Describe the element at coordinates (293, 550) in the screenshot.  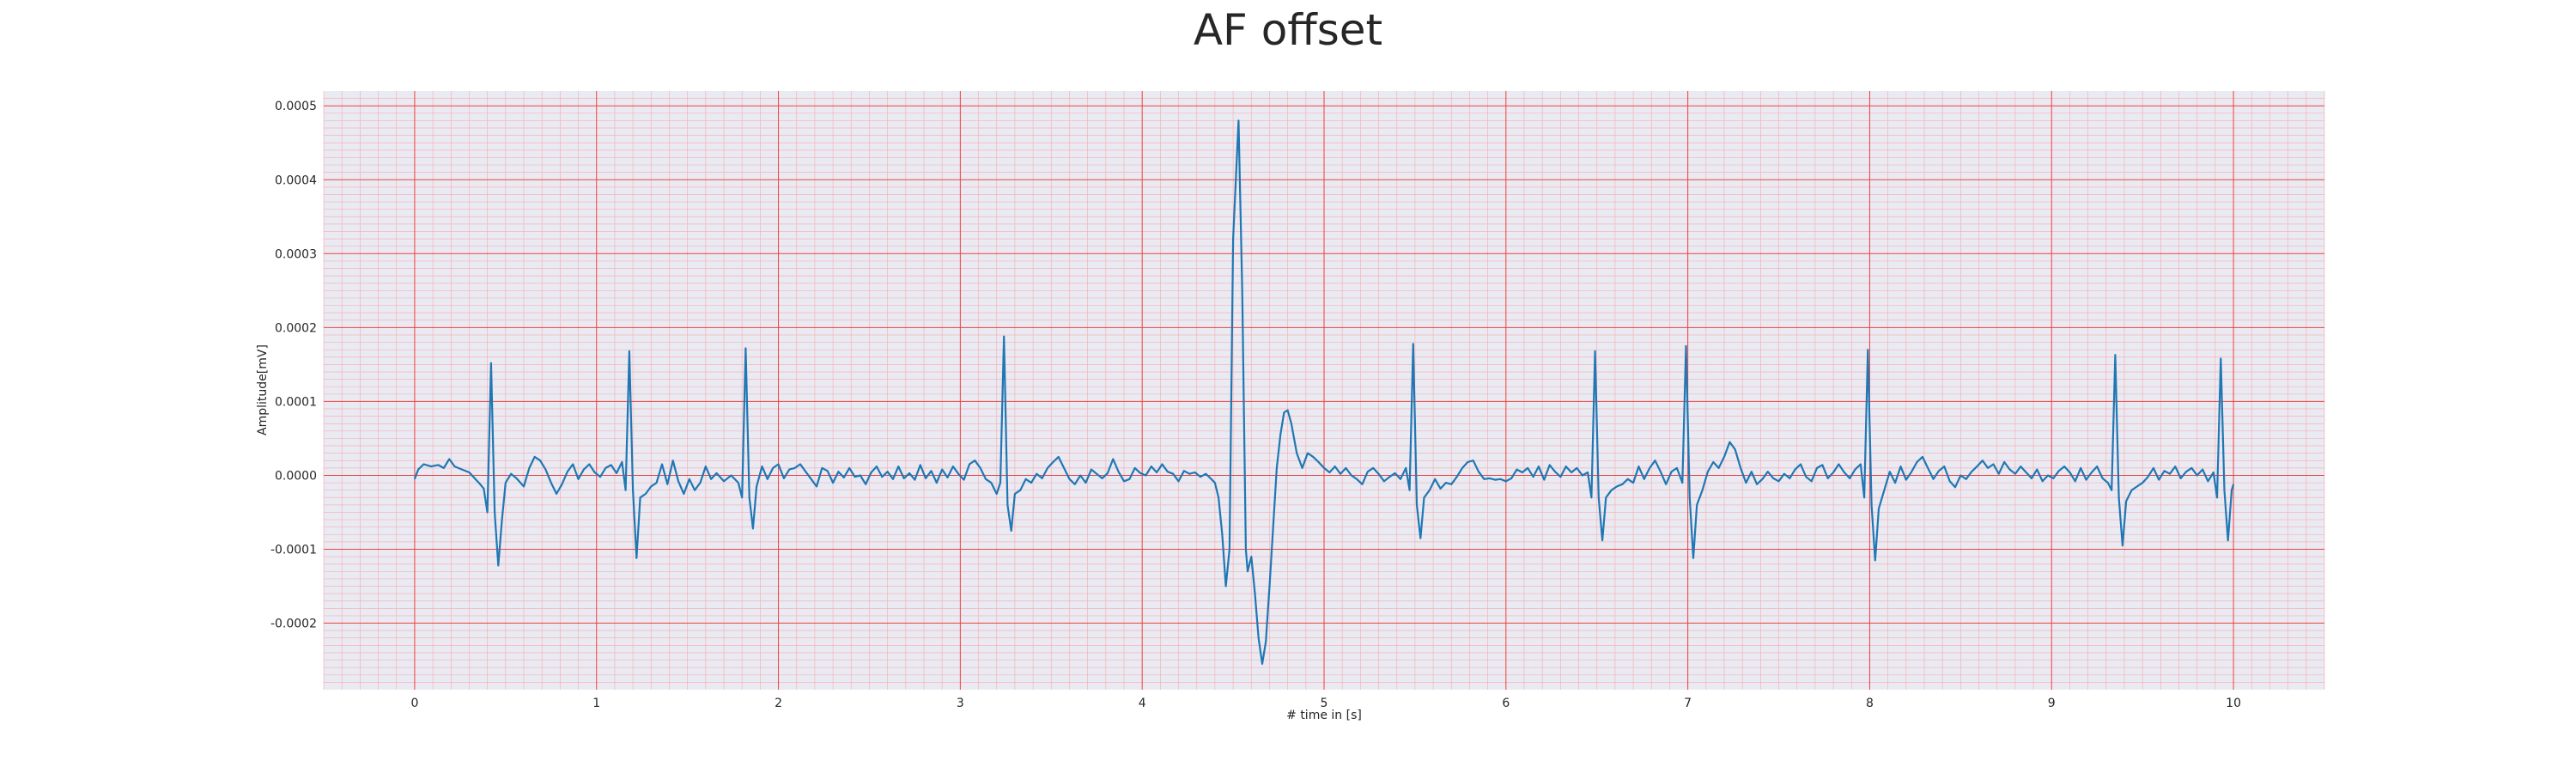
I see `y-tick-label: -0.0001` at that location.